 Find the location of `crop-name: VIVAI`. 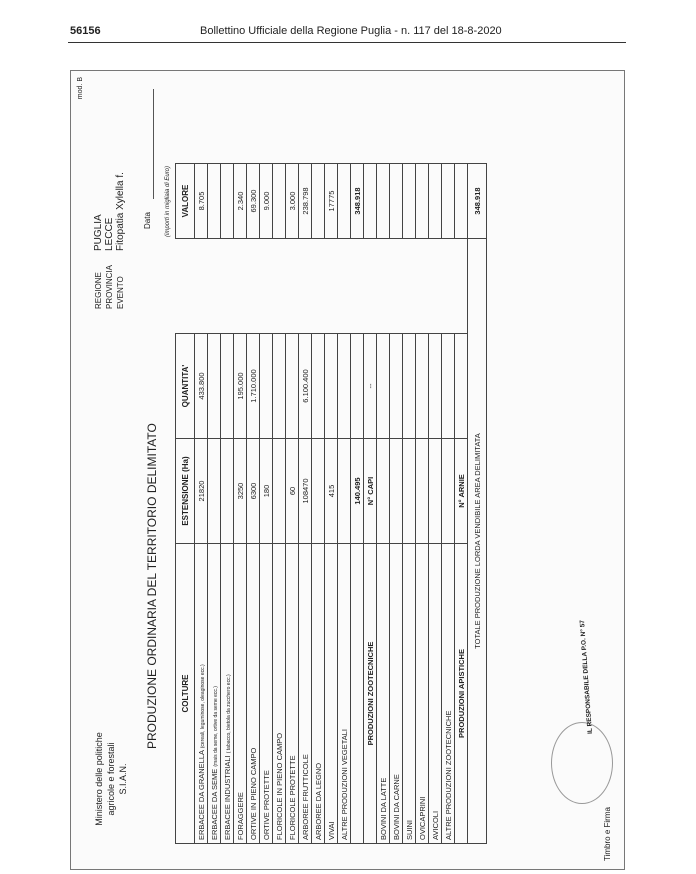

crop-name: VIVAI is located at coordinates (331, 830).